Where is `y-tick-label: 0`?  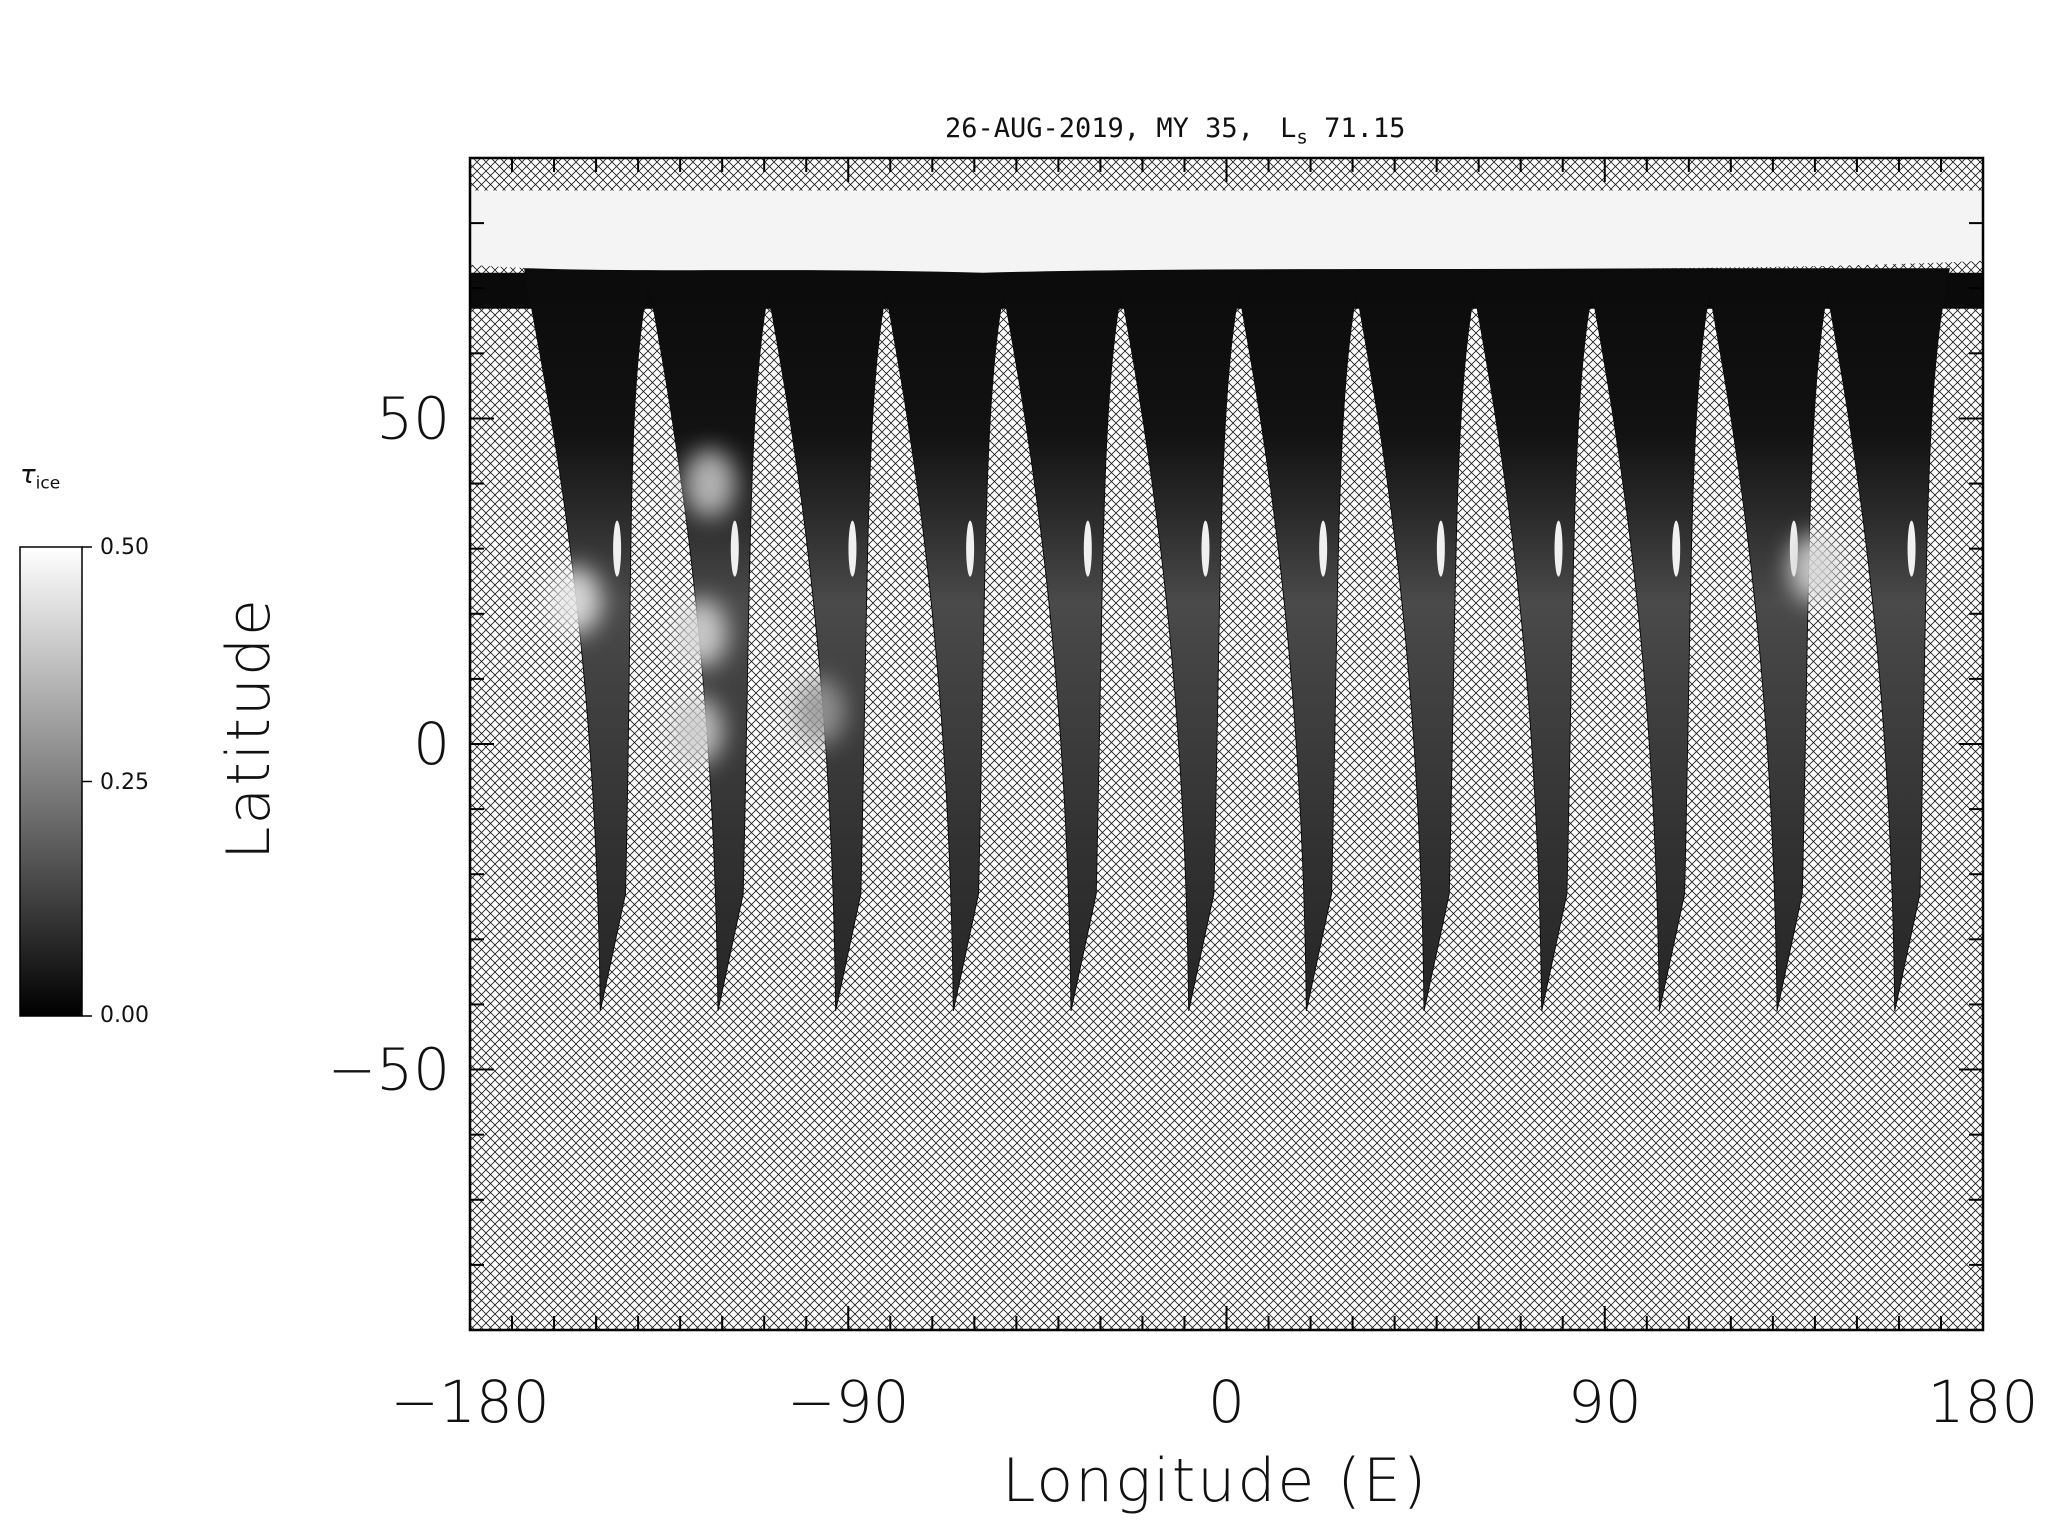 y-tick-label: 0 is located at coordinates (431, 744).